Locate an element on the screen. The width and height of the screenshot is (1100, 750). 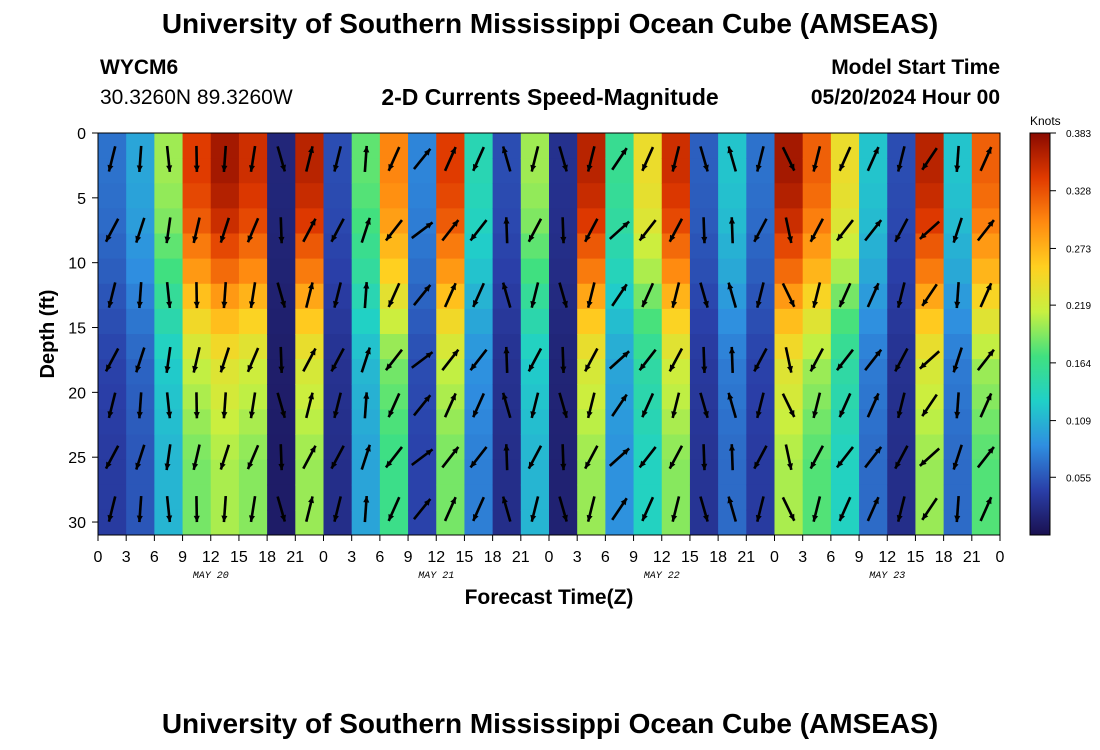
colorbar-tick-label: 0.219 is located at coordinates (1078, 306).